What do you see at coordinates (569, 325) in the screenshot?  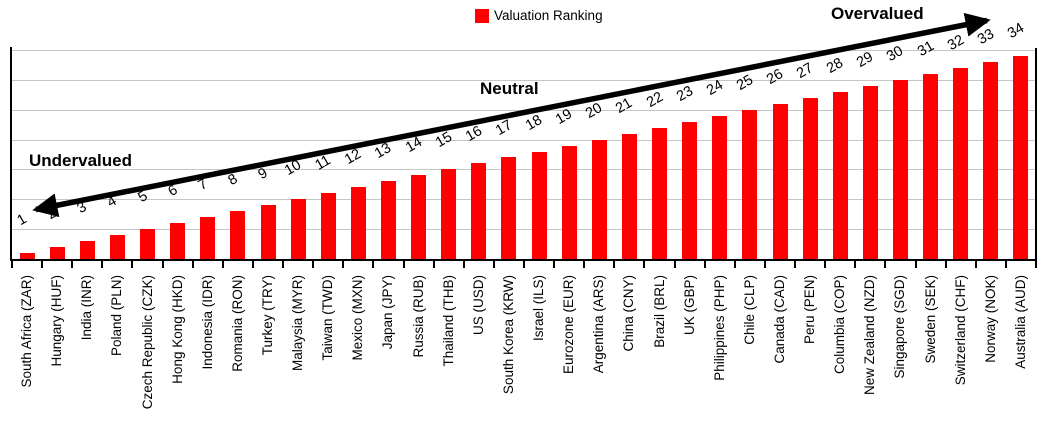 I see `x-axis-label: Eurozone (EUR)` at bounding box center [569, 325].